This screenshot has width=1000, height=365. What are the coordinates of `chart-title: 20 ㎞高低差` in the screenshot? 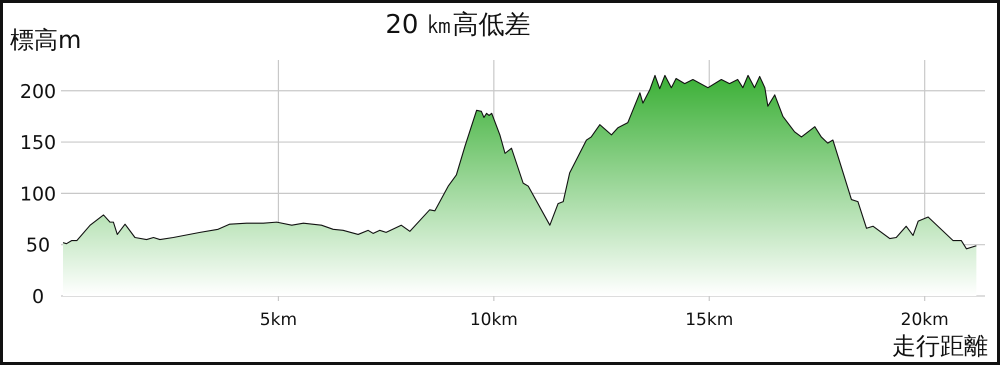 It's located at (458, 25).